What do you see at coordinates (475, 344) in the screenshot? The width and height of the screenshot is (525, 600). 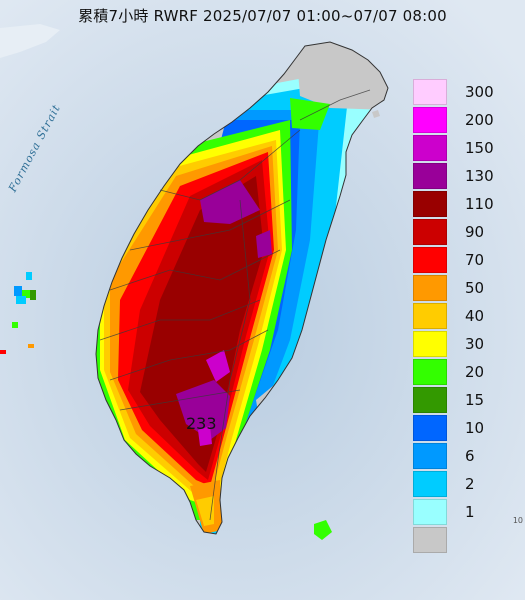 I see `legend-label: 30` at bounding box center [475, 344].